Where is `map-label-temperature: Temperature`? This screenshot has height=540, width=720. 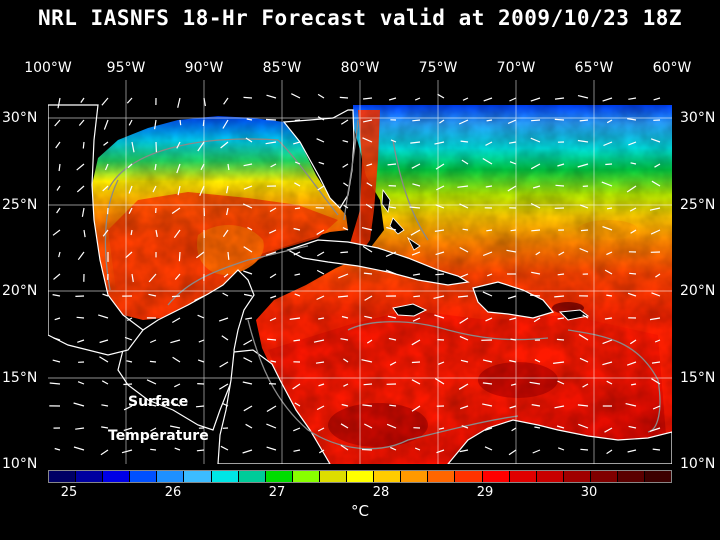 map-label-temperature: Temperature is located at coordinates (158, 436).